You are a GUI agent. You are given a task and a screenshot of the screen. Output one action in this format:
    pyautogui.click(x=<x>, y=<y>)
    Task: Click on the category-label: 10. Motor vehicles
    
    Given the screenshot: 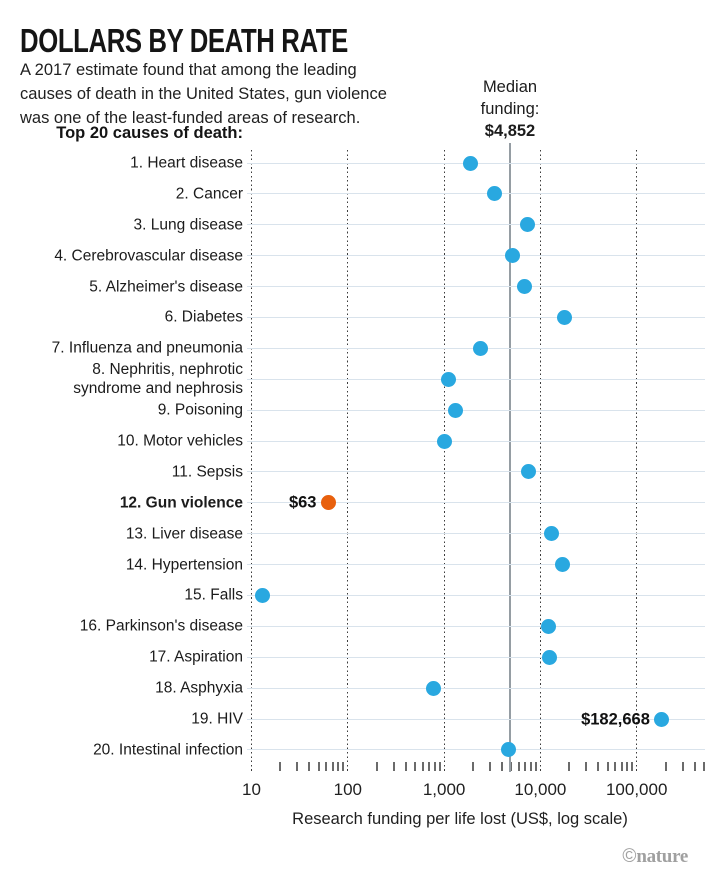 What is the action you would take?
    pyautogui.click(x=180, y=441)
    